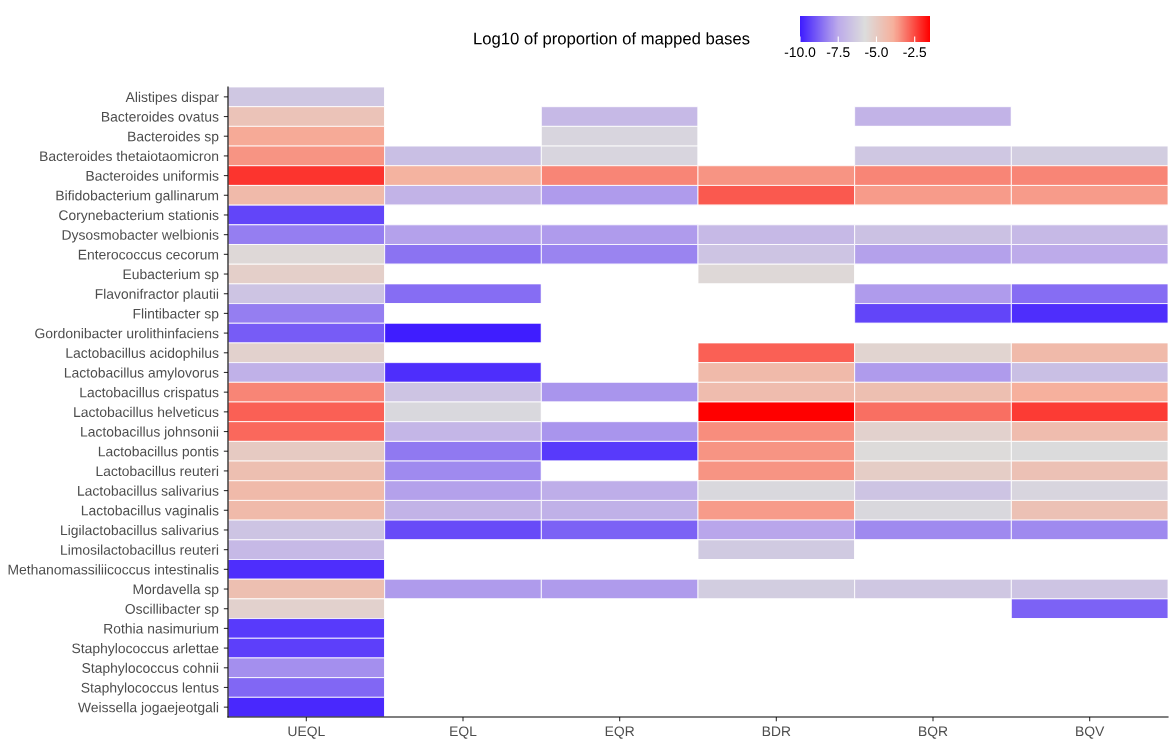 This screenshot has height=747, width=1172. I want to click on color-bar-label: -2.5, so click(915, 52).